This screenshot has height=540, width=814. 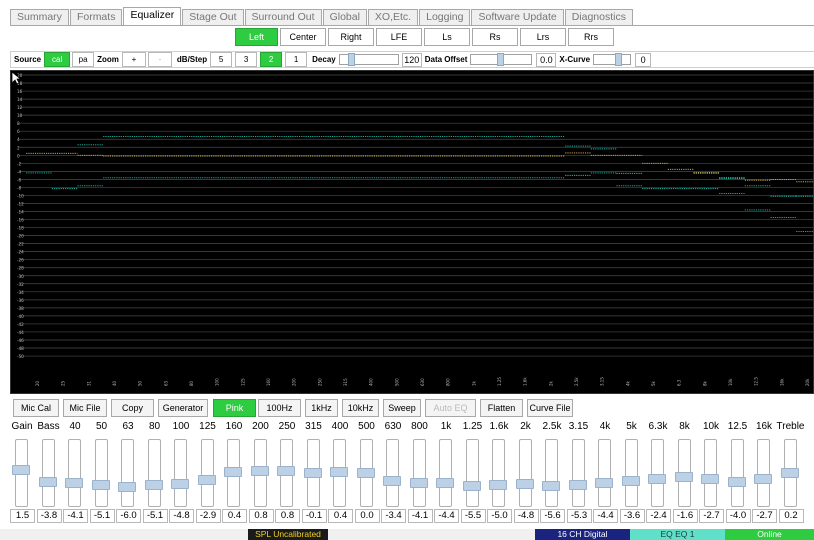 I want to click on band-value-40: -4.1, so click(x=75, y=516).